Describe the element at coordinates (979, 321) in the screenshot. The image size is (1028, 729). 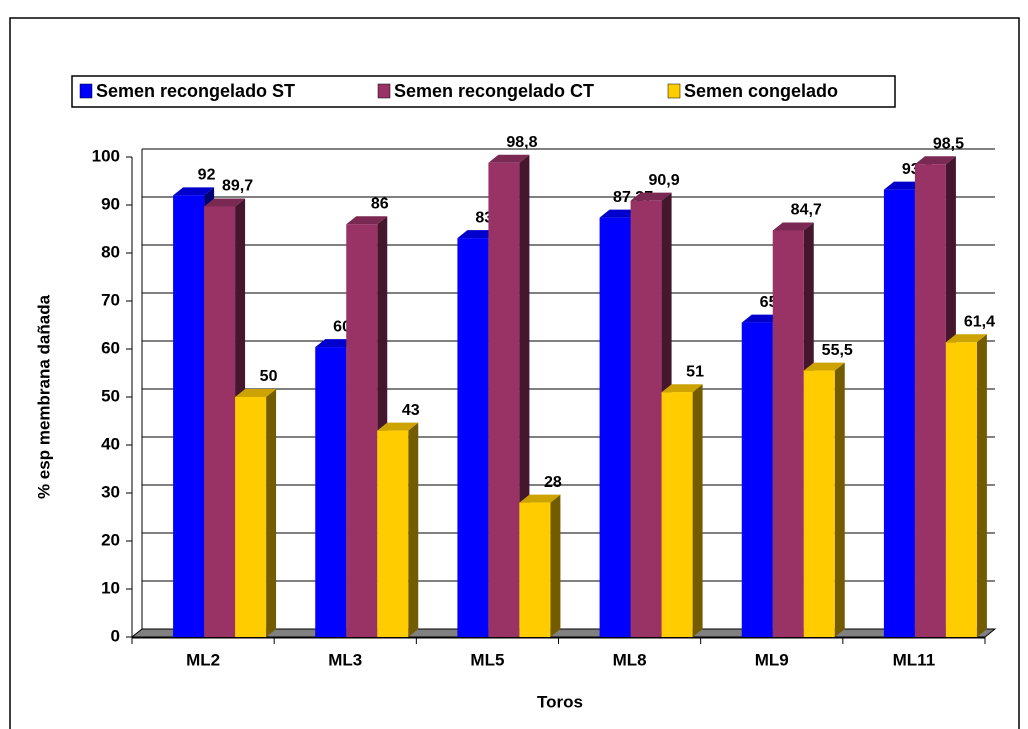
I see `value-label: 61,4` at that location.